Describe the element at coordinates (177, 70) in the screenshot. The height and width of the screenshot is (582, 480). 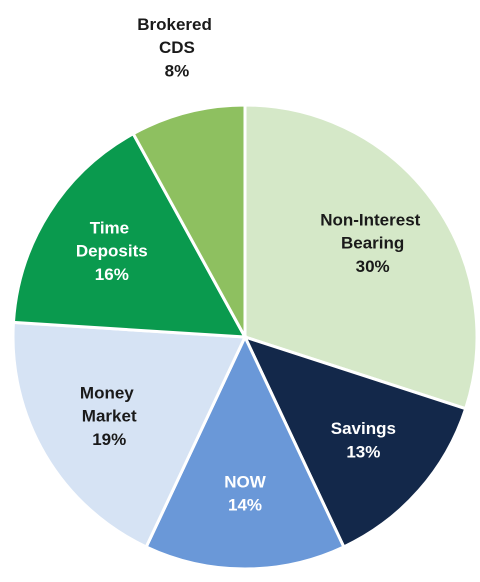
I see `value-label: 8%` at that location.